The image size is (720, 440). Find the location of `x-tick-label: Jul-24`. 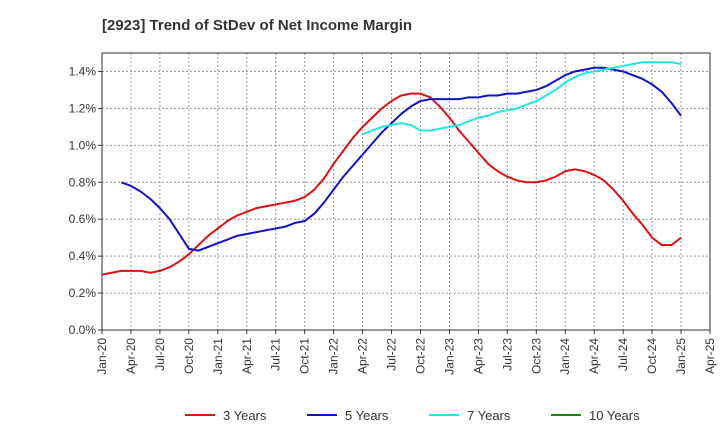

x-tick-label: Jul-24 is located at coordinates (623, 354).